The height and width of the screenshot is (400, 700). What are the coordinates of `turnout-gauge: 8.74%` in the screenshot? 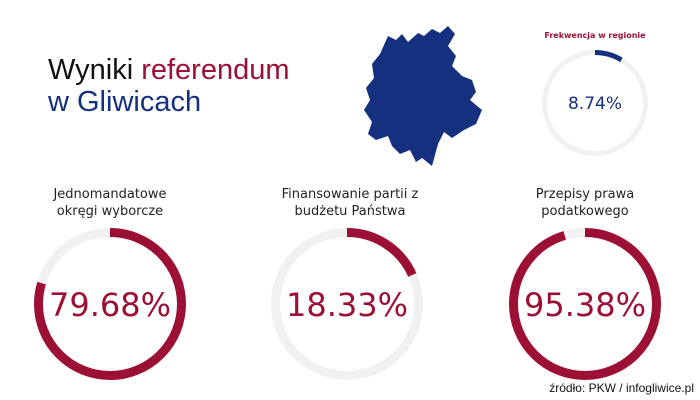 It's located at (595, 103).